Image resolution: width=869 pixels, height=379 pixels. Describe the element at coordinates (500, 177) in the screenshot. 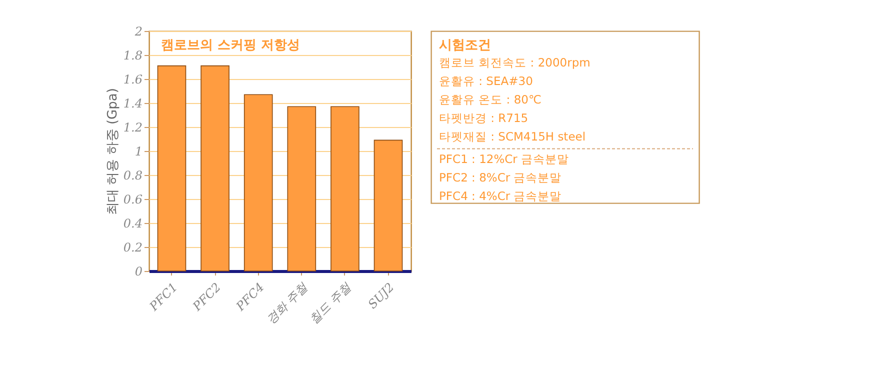

I see `text: PFC2 : 8%Cr 금속분말` at that location.